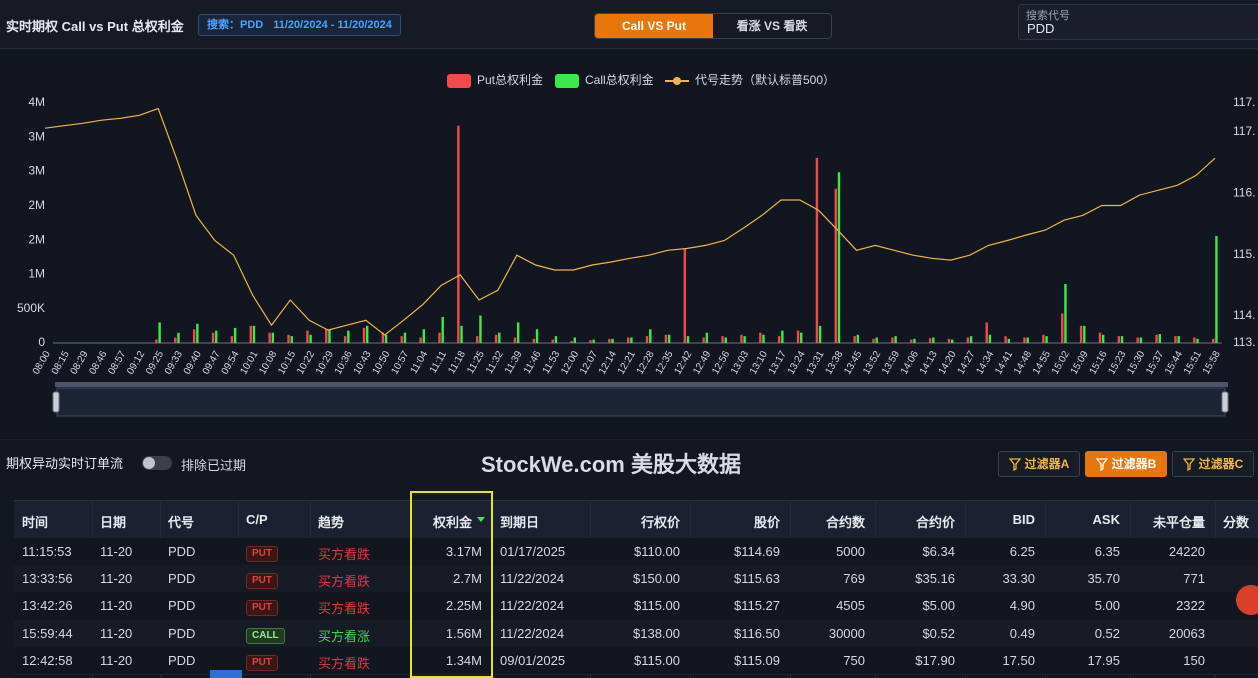  What do you see at coordinates (157, 463) in the screenshot?
I see `toggle` at bounding box center [157, 463].